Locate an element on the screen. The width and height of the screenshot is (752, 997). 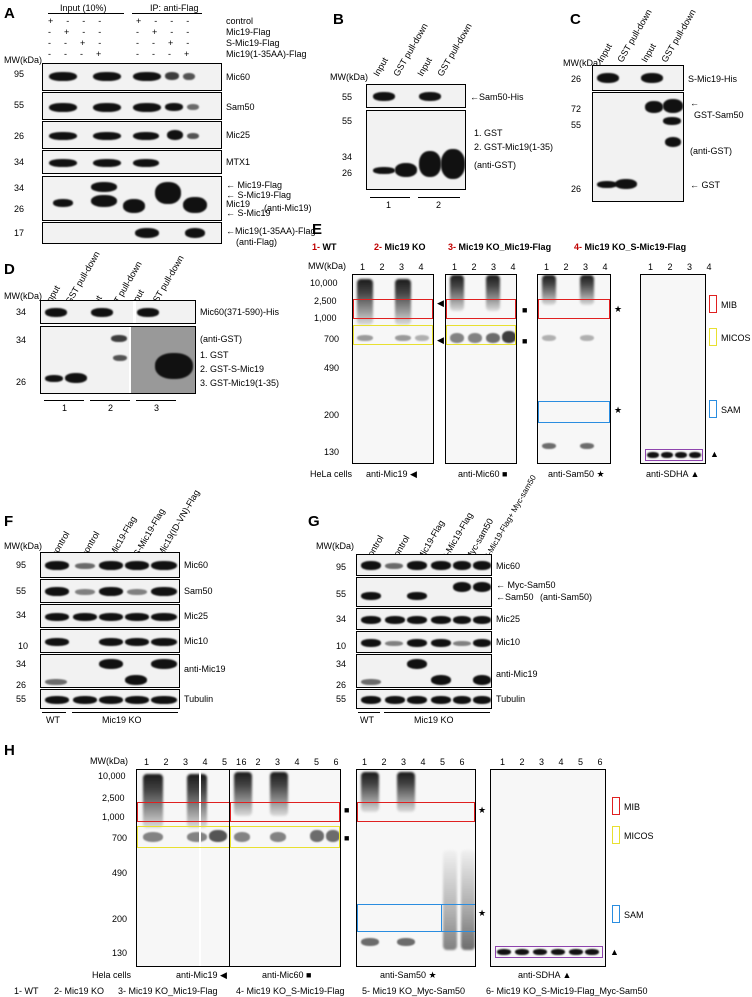
condition-label: Mic19(1-35AA)-Flag is located at coordinates (266, 54).